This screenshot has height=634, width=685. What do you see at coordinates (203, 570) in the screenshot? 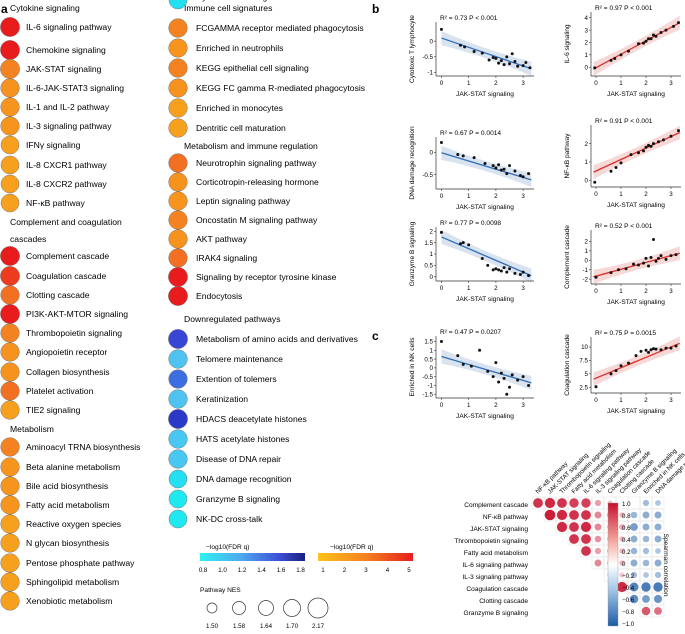
I see `fdr-down-tick: 0.8` at bounding box center [203, 570].